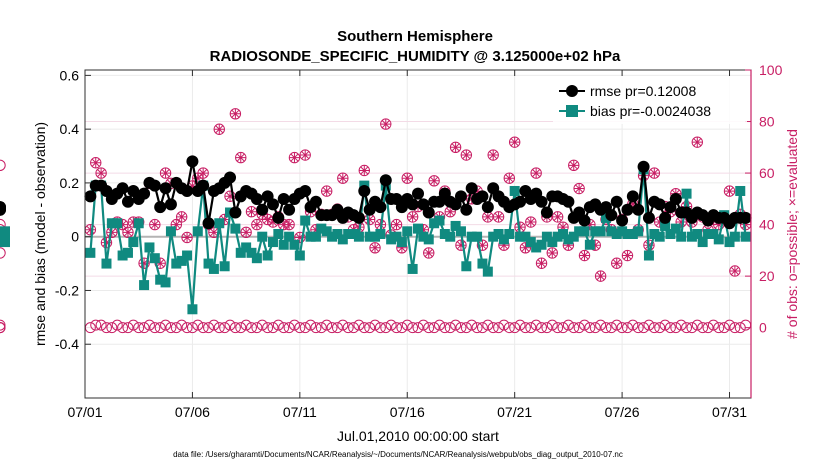  I want to click on y-tick-label: 0.4, so click(70, 129).